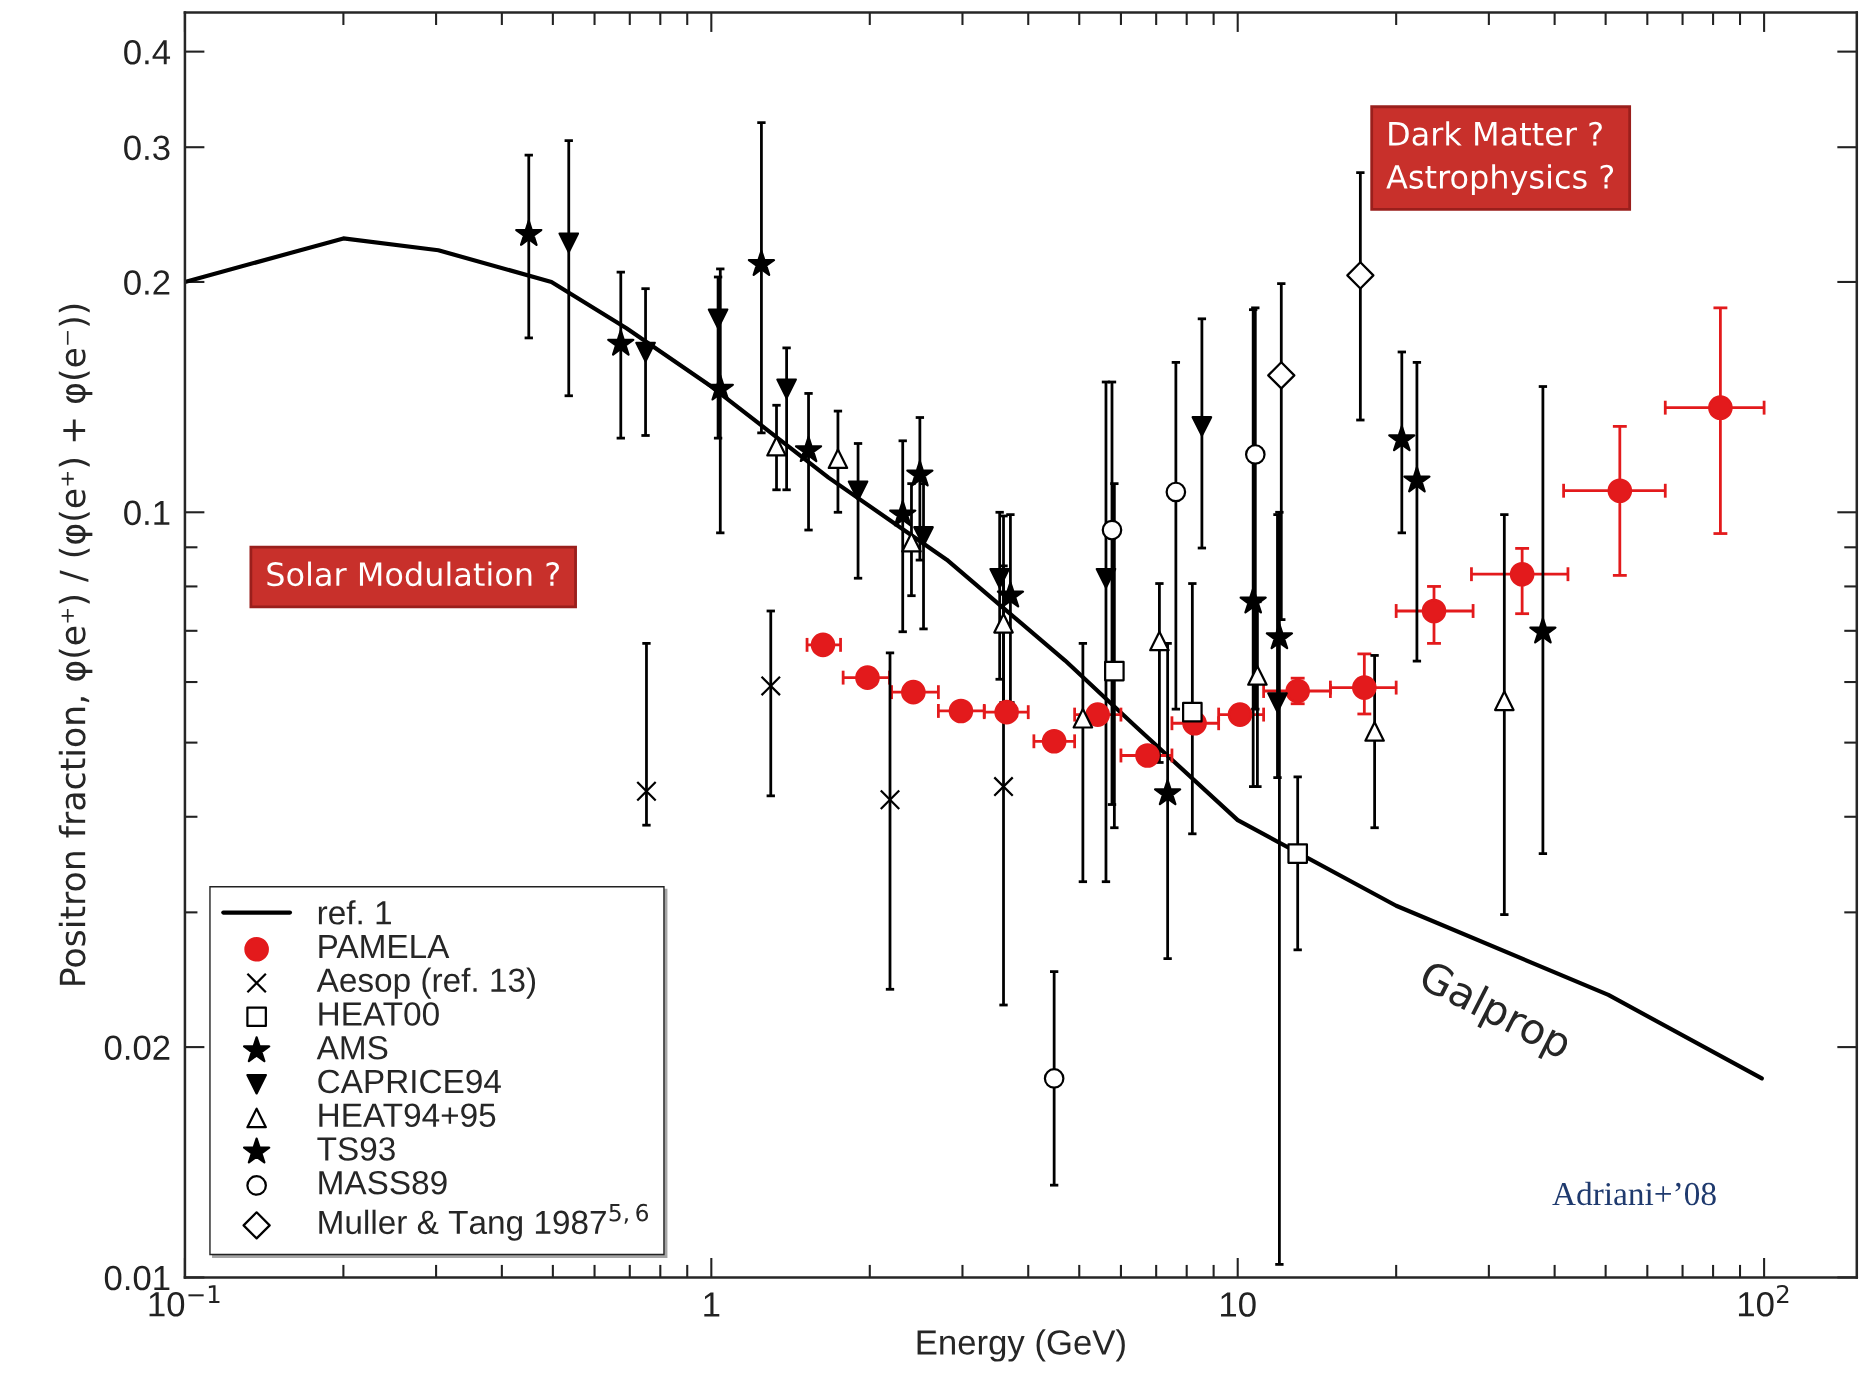  I want to click on legend-label: MASS89, so click(383, 1182).